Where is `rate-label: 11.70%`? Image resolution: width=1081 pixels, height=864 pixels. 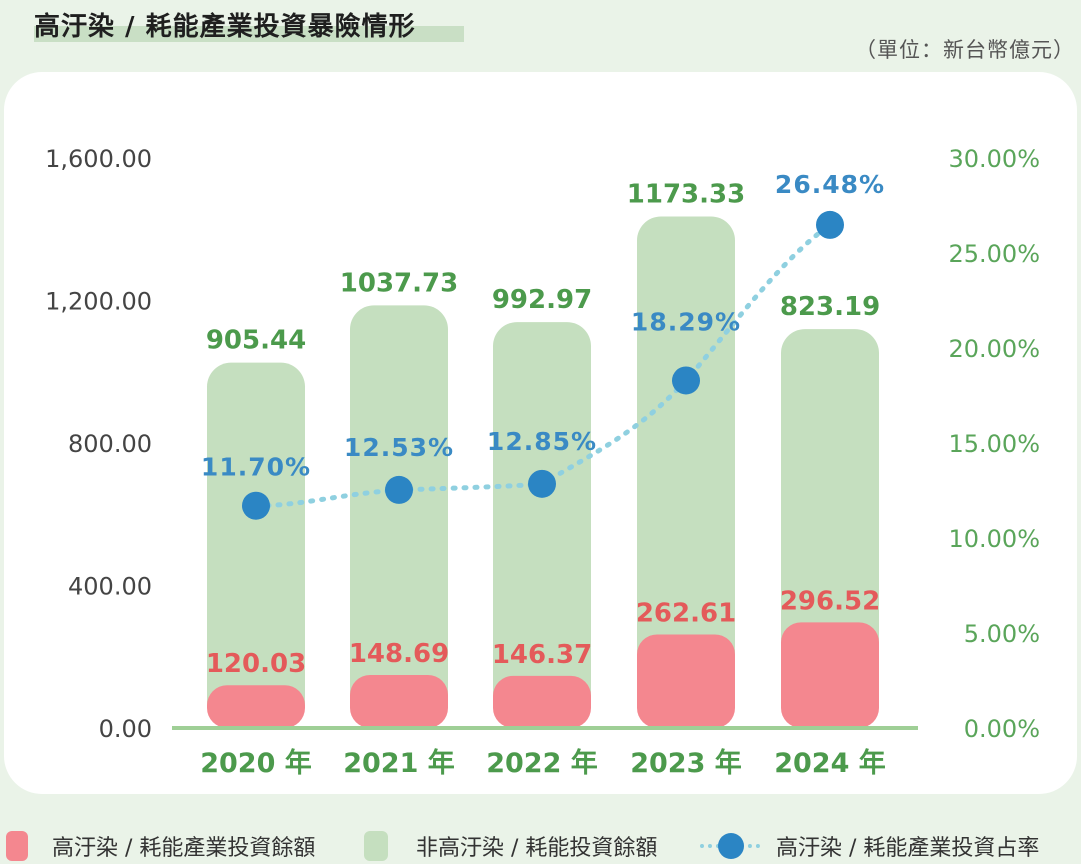 rate-label: 11.70% is located at coordinates (256, 467).